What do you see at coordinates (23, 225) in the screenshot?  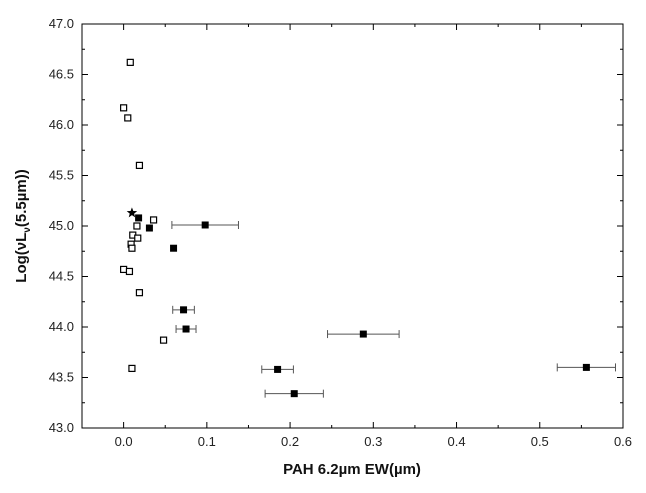 I see `y-axis-label: Log(νLν(5.5µm))` at bounding box center [23, 225].